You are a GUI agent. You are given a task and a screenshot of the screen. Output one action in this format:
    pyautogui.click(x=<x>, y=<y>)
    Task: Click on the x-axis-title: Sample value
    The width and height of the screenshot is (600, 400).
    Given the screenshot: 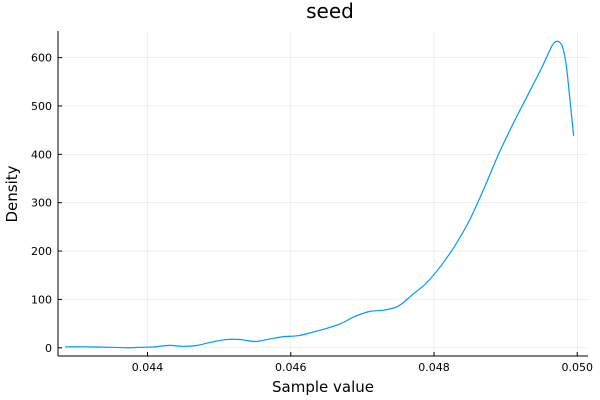 What is the action you would take?
    pyautogui.click(x=323, y=387)
    